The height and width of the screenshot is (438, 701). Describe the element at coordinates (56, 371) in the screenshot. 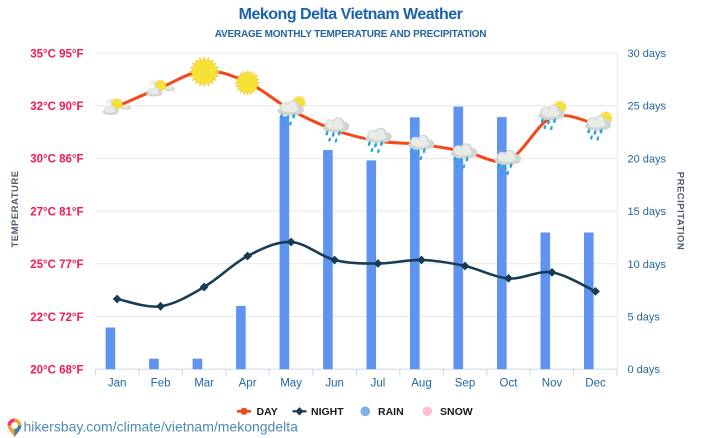

I see `svg-text: 20°C 68°F` at that location.